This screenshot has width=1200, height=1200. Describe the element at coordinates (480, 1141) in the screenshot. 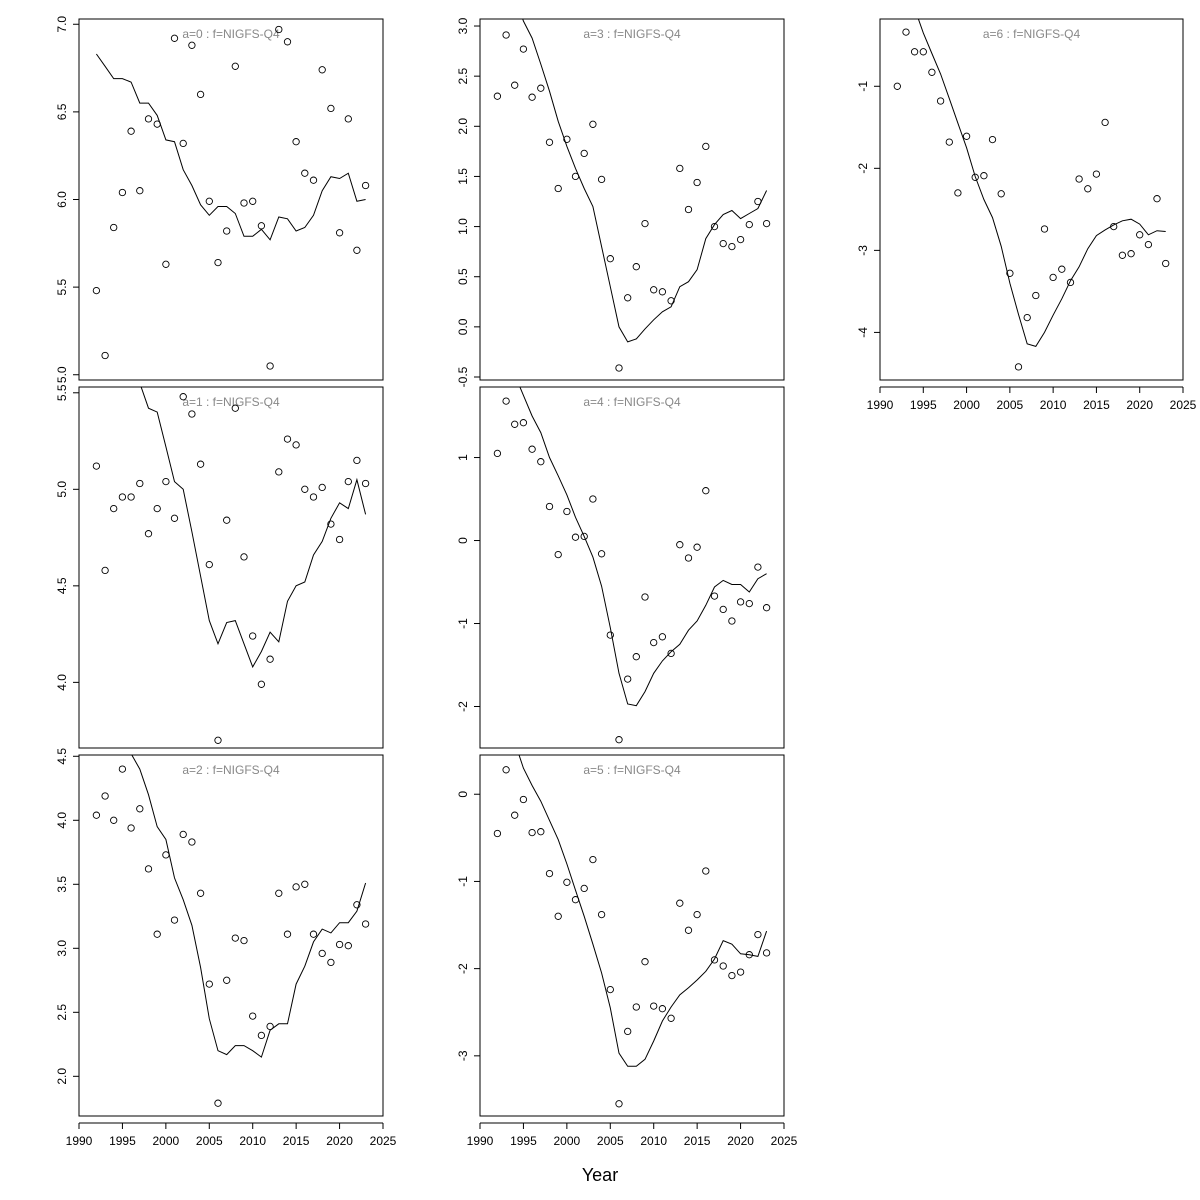

I see `x-tick-label: 1990` at that location.